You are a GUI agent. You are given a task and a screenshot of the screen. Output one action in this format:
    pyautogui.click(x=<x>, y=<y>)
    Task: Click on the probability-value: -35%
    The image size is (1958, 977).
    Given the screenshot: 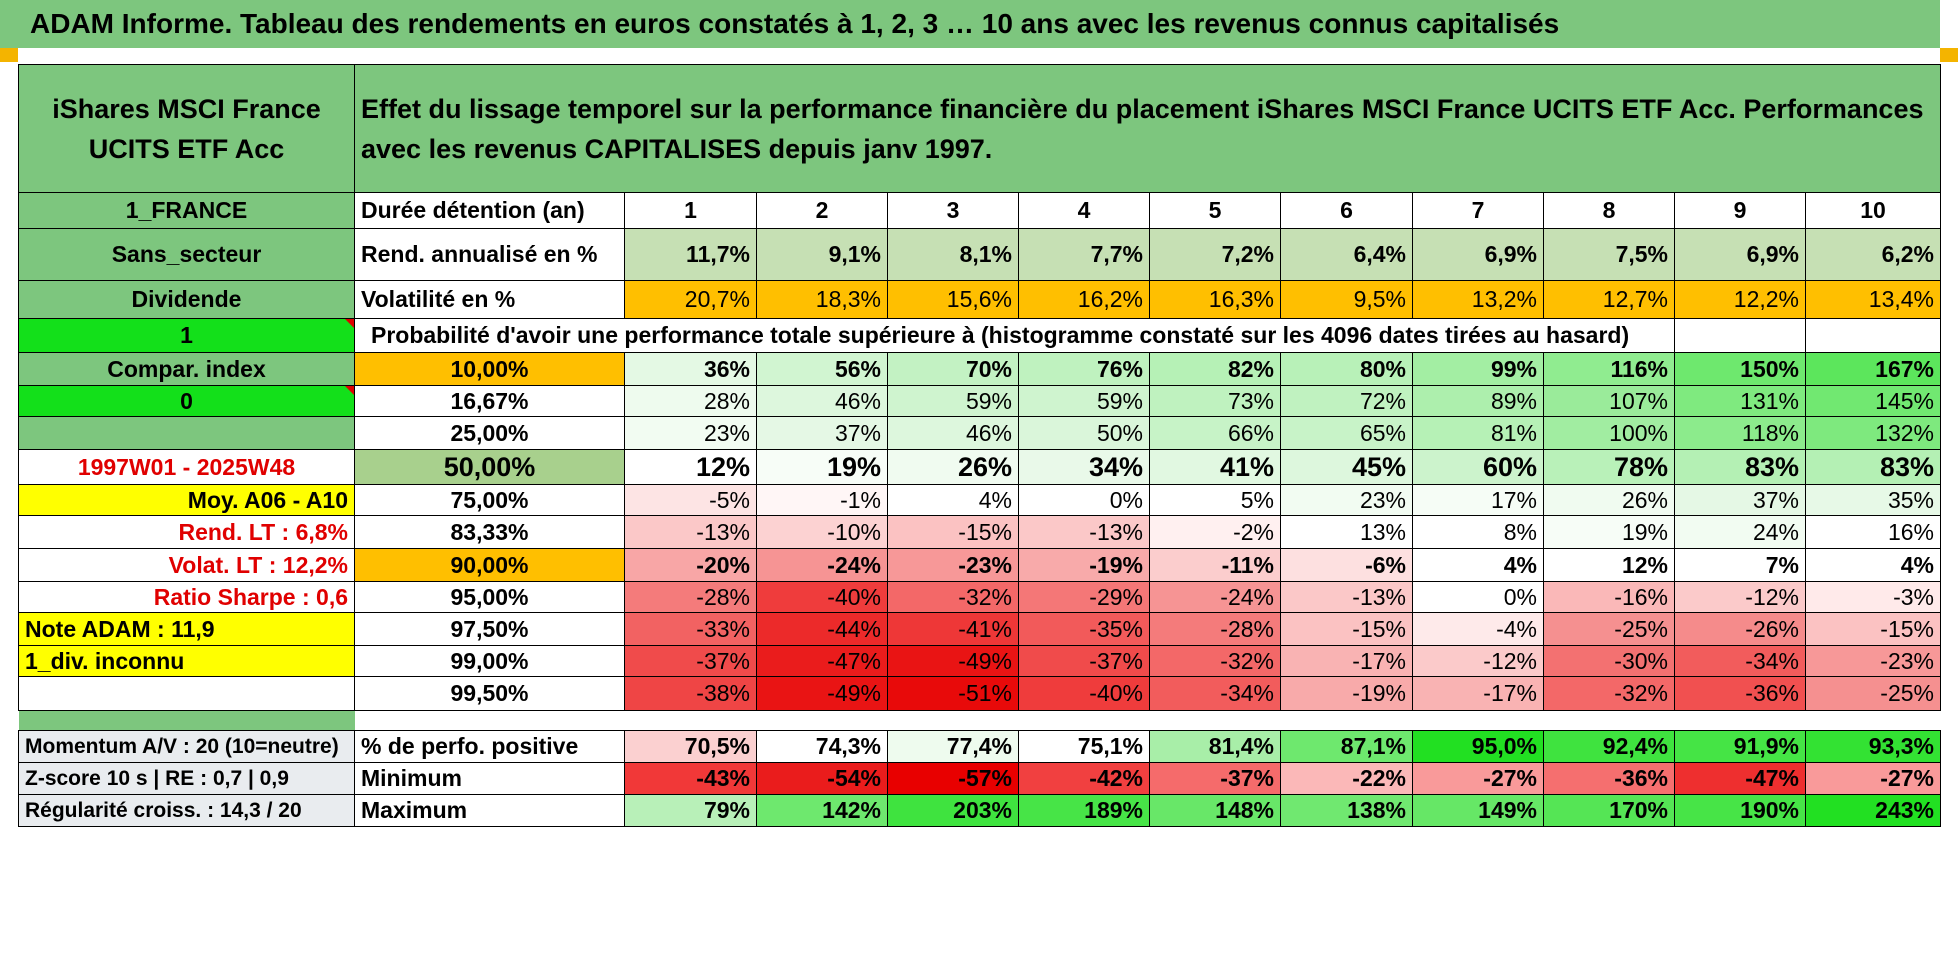 What is the action you would take?
    pyautogui.click(x=1084, y=629)
    